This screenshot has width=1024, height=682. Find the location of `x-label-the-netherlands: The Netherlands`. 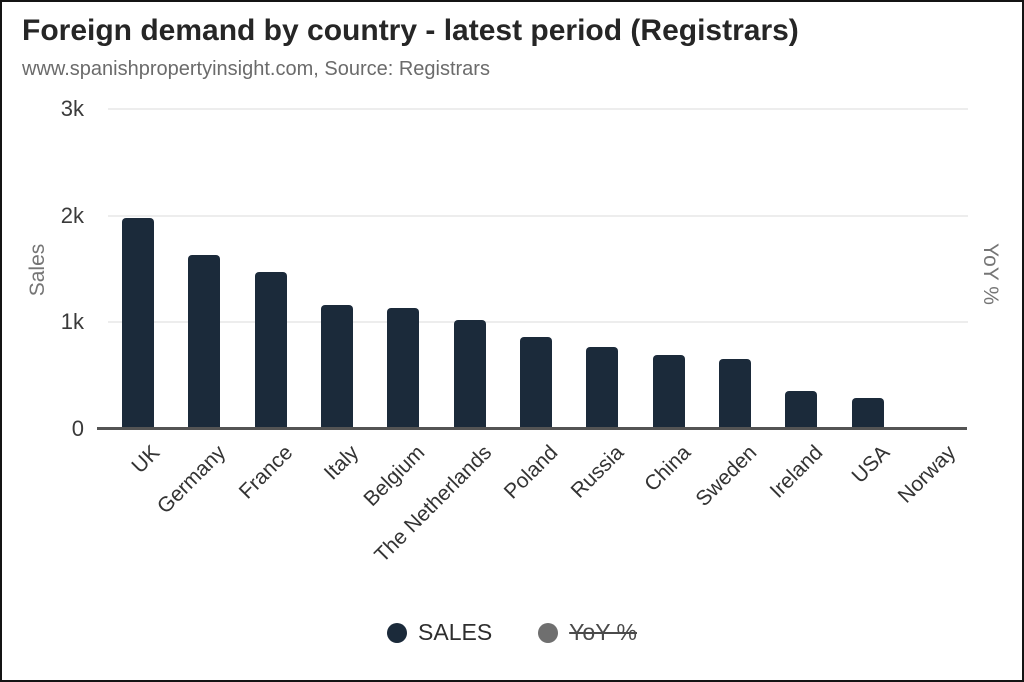

x-label-the-netherlands: The Netherlands is located at coordinates (432, 504).